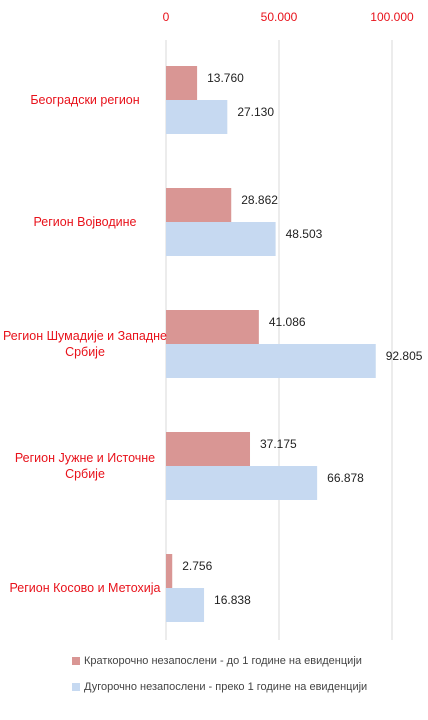 The height and width of the screenshot is (720, 428). Describe the element at coordinates (259, 200) in the screenshot. I see `data-label: 28.862` at that location.